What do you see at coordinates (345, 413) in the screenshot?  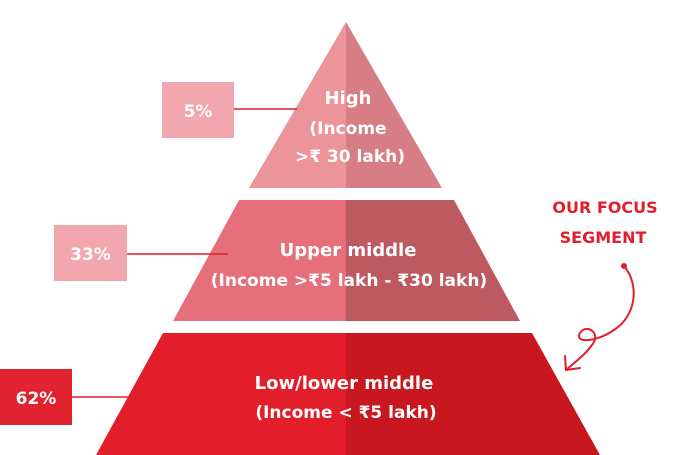 I see `tier-lower-line1: (Income < ₹5 lakh)` at bounding box center [345, 413].